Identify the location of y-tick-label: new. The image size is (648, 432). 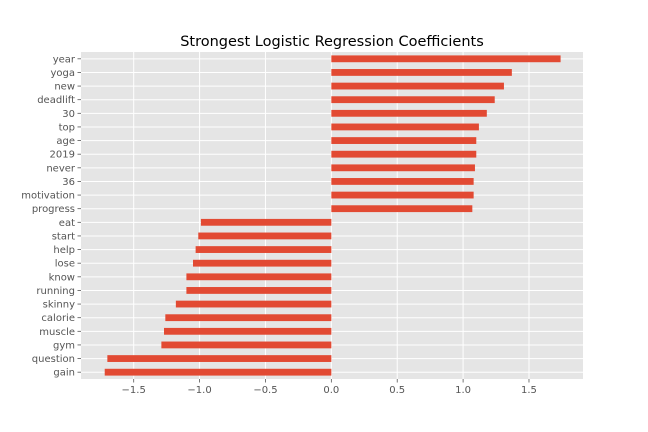
(64, 87).